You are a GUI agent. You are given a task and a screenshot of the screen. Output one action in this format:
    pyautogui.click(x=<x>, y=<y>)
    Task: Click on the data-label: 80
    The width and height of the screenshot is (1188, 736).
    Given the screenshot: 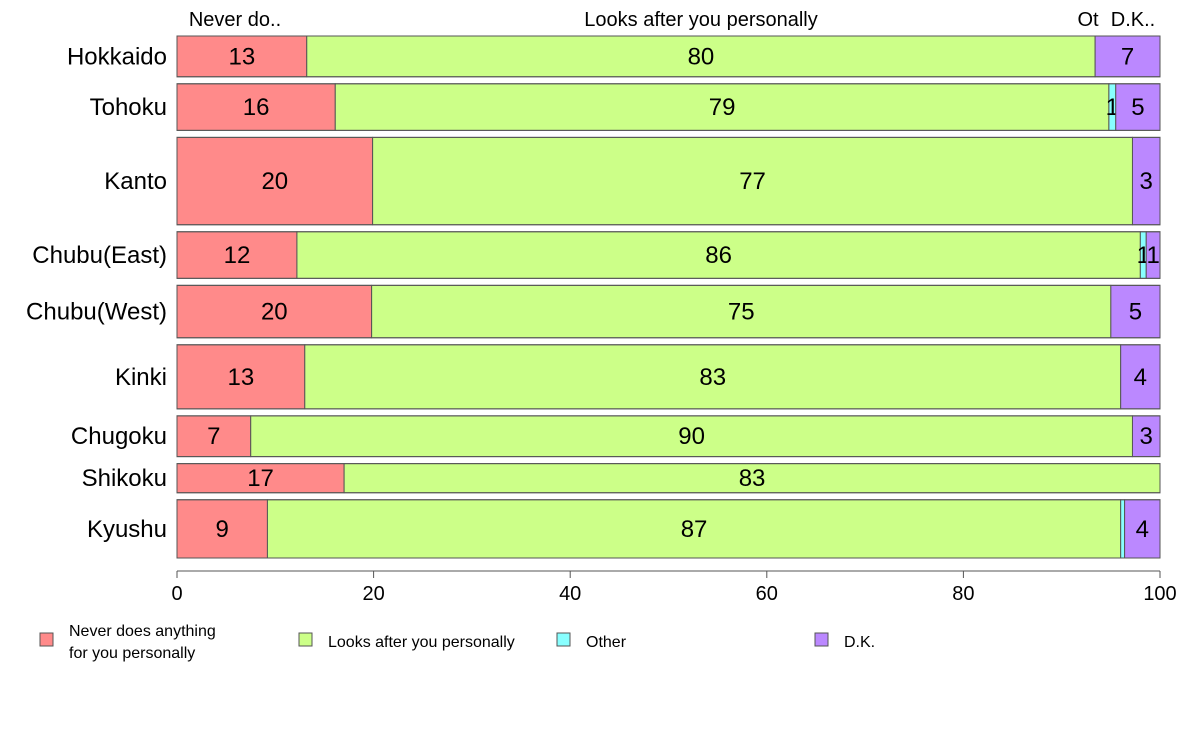 What is the action you would take?
    pyautogui.click(x=701, y=56)
    